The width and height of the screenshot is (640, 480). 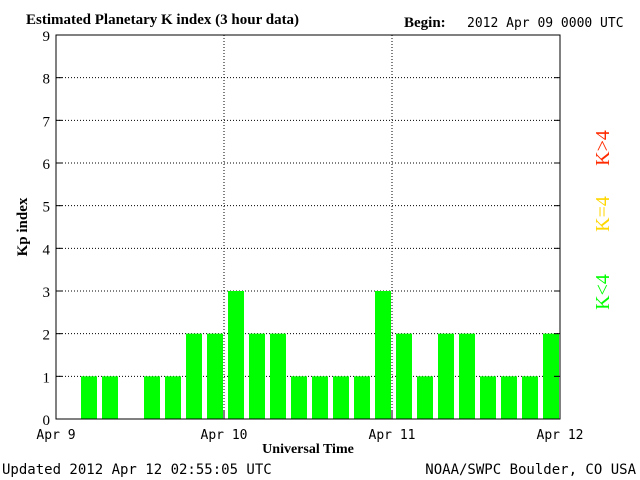 I want to click on x-axis: Apr 9 Apr 10 Apr 11 Apr 12, so click(x=309, y=427).